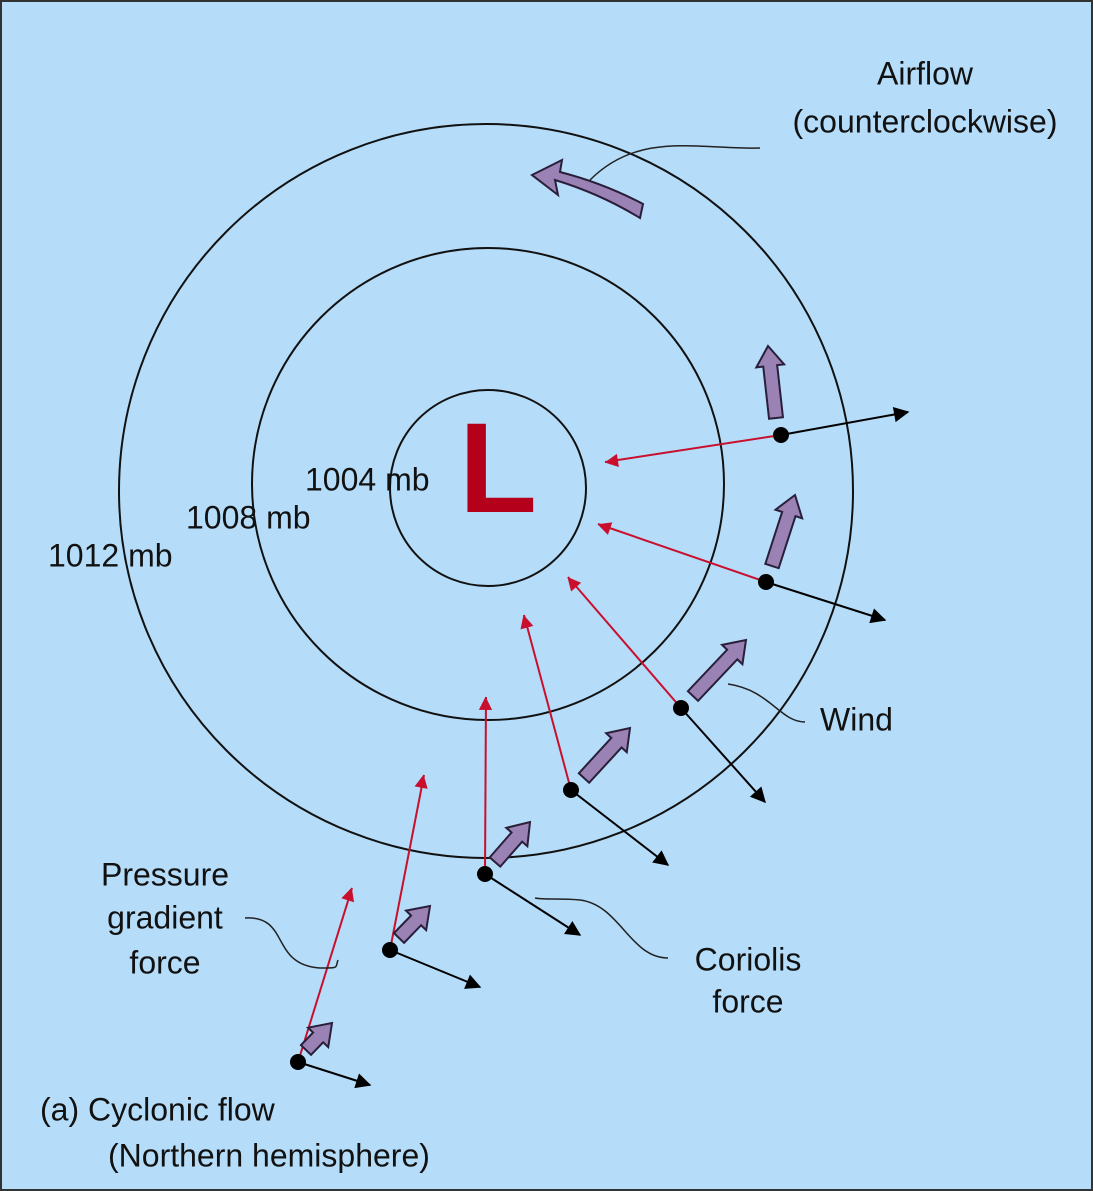 The image size is (1093, 1191). Describe the element at coordinates (158, 1109) in the screenshot. I see `caption: (a) Cyclonic flow` at that location.